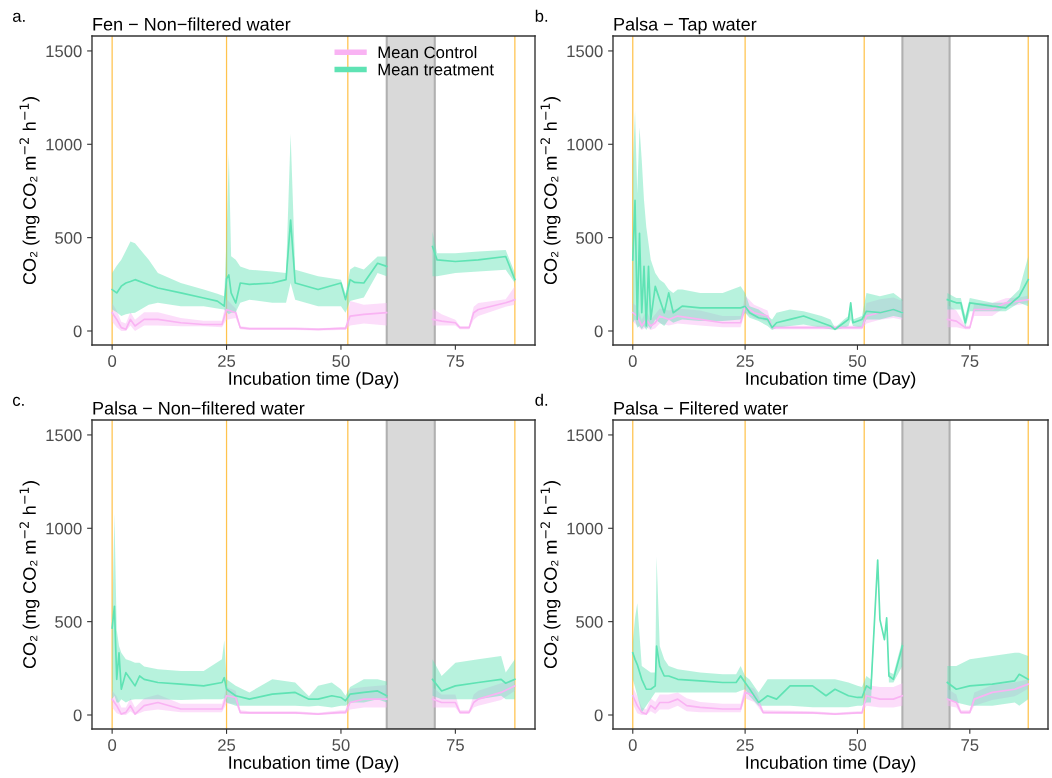 Image resolution: width=1052 pixels, height=778 pixels. Describe the element at coordinates (427, 52) in the screenshot. I see `legend-label: Mean Control` at that location.